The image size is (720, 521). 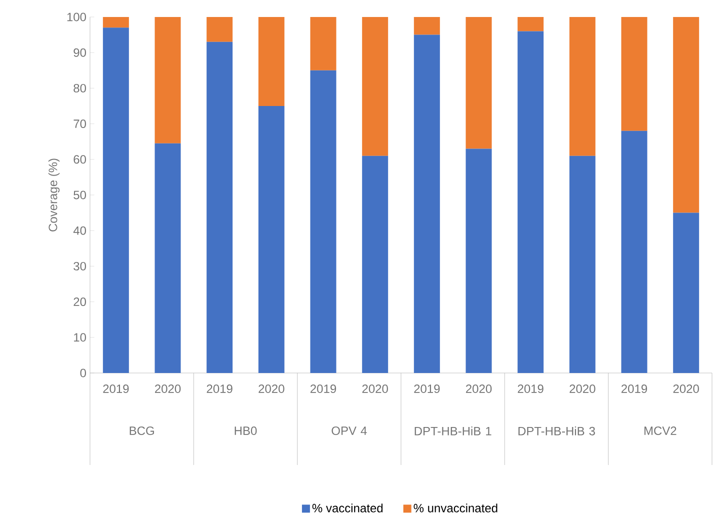 What do you see at coordinates (80, 124) in the screenshot?
I see `y-tick-label: 70` at bounding box center [80, 124].